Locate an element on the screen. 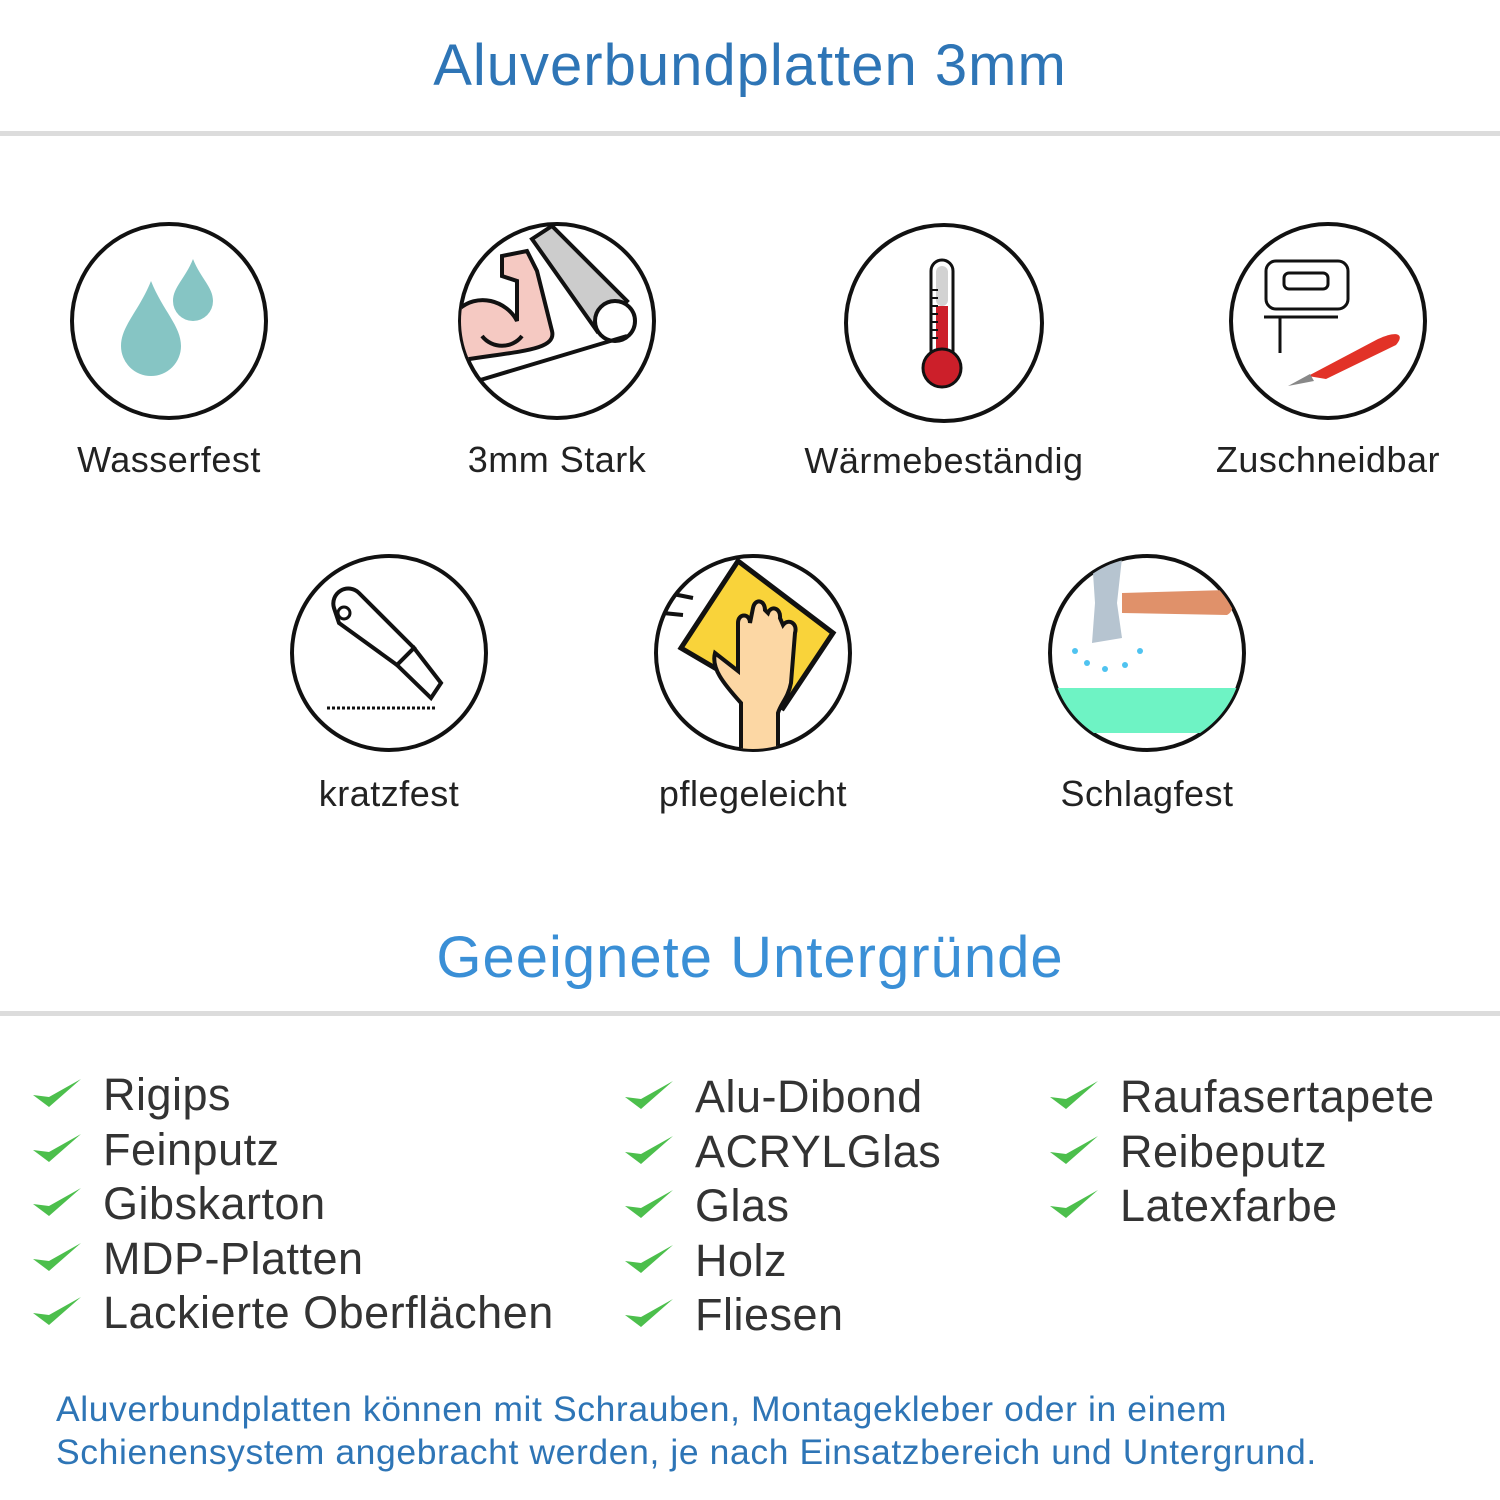 Image resolution: width=1500 pixels, height=1500 pixels. list-item: Lackierte Oberflächen is located at coordinates (293, 1313).